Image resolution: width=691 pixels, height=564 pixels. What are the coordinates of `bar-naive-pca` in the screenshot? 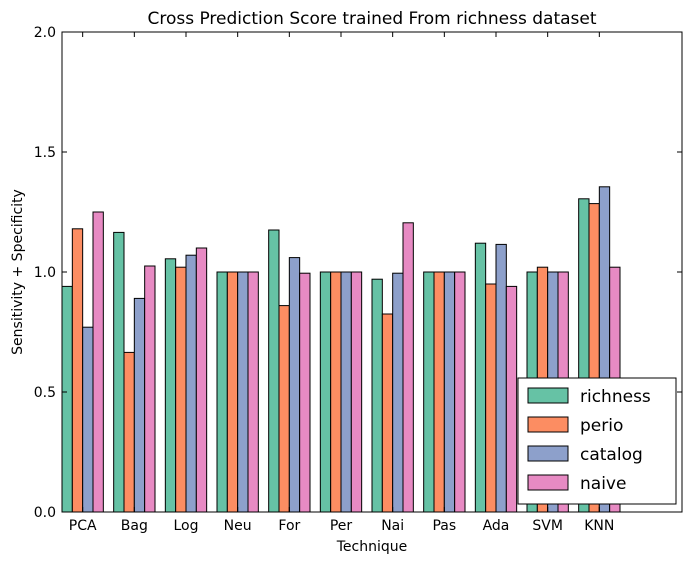 It's located at (98, 362).